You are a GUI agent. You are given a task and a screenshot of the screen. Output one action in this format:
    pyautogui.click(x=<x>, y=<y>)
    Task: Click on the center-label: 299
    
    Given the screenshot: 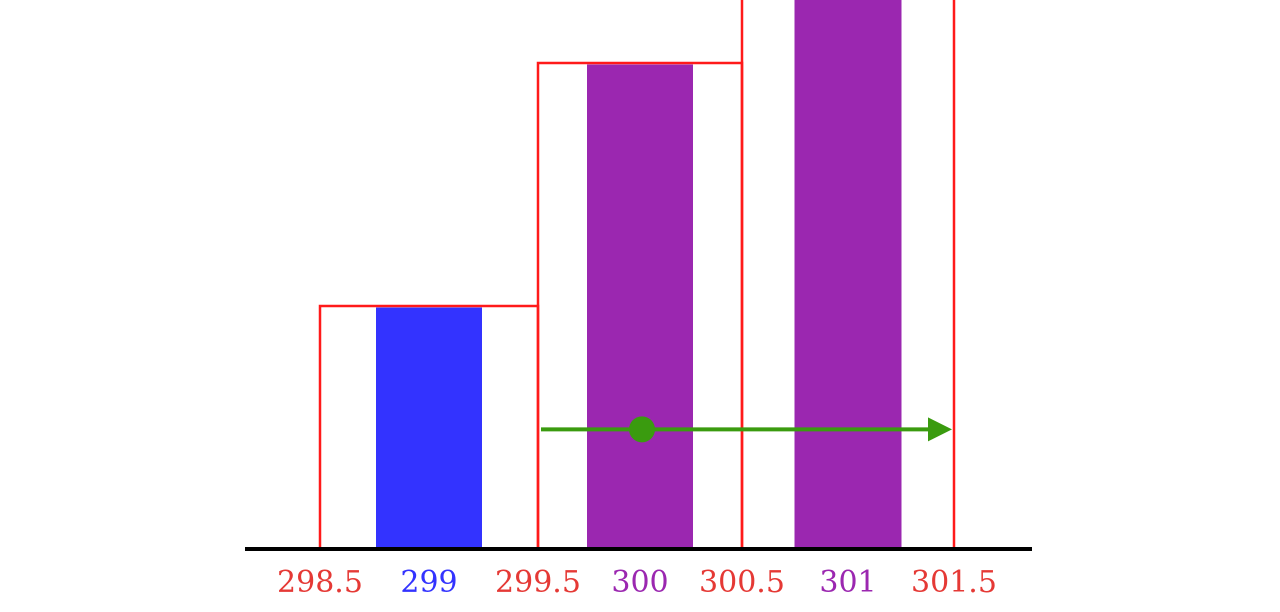 What is the action you would take?
    pyautogui.click(x=428, y=582)
    